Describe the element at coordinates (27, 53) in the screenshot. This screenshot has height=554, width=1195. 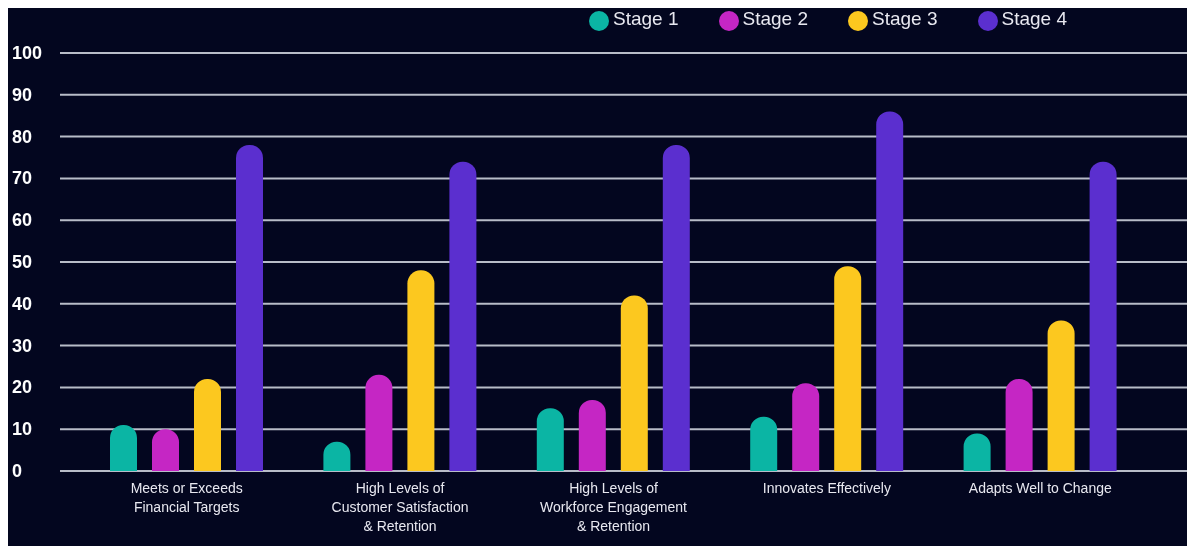
I see `y-tick-label: 100` at that location.